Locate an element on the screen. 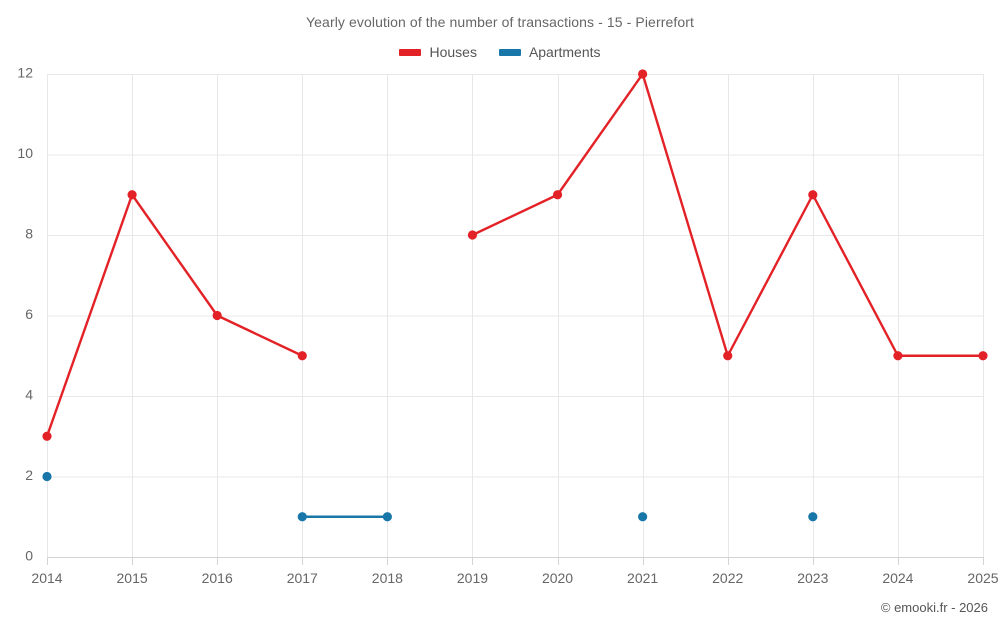 The width and height of the screenshot is (1000, 625). data-point-houses-2025 is located at coordinates (983, 356).